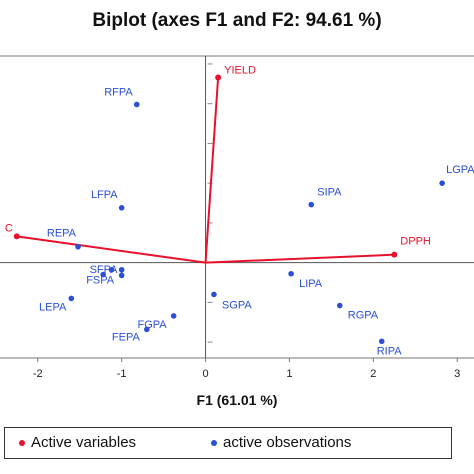  I want to click on observation-label: LIPA, so click(311, 284).